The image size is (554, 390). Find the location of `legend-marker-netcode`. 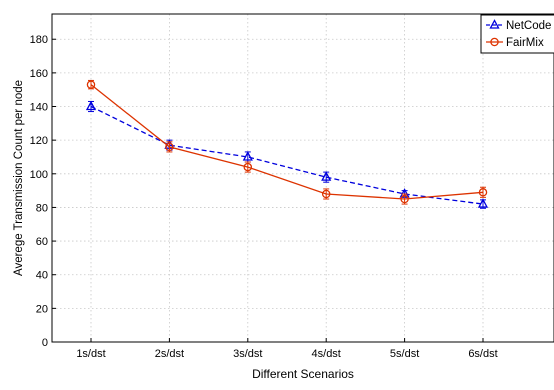

legend-marker-netcode is located at coordinates (494, 24).